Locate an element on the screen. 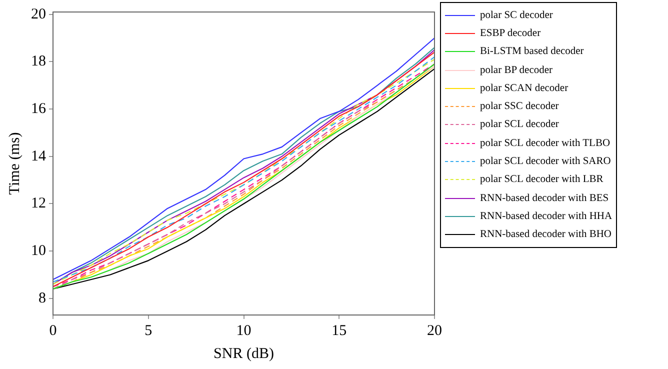 The width and height of the screenshot is (668, 369). legend-label: RNN-based decoder with BES is located at coordinates (545, 198).